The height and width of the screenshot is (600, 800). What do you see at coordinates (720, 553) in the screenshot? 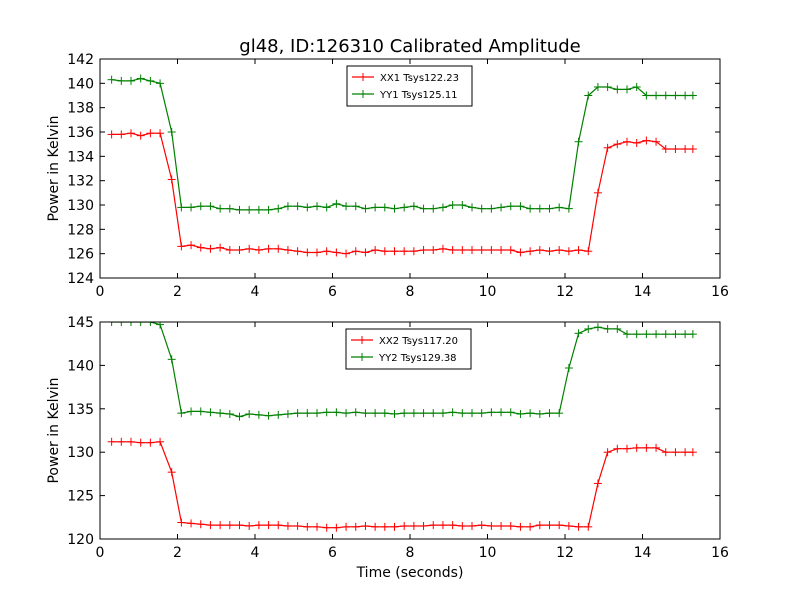
I see `x-tick-label: 16` at bounding box center [720, 553].